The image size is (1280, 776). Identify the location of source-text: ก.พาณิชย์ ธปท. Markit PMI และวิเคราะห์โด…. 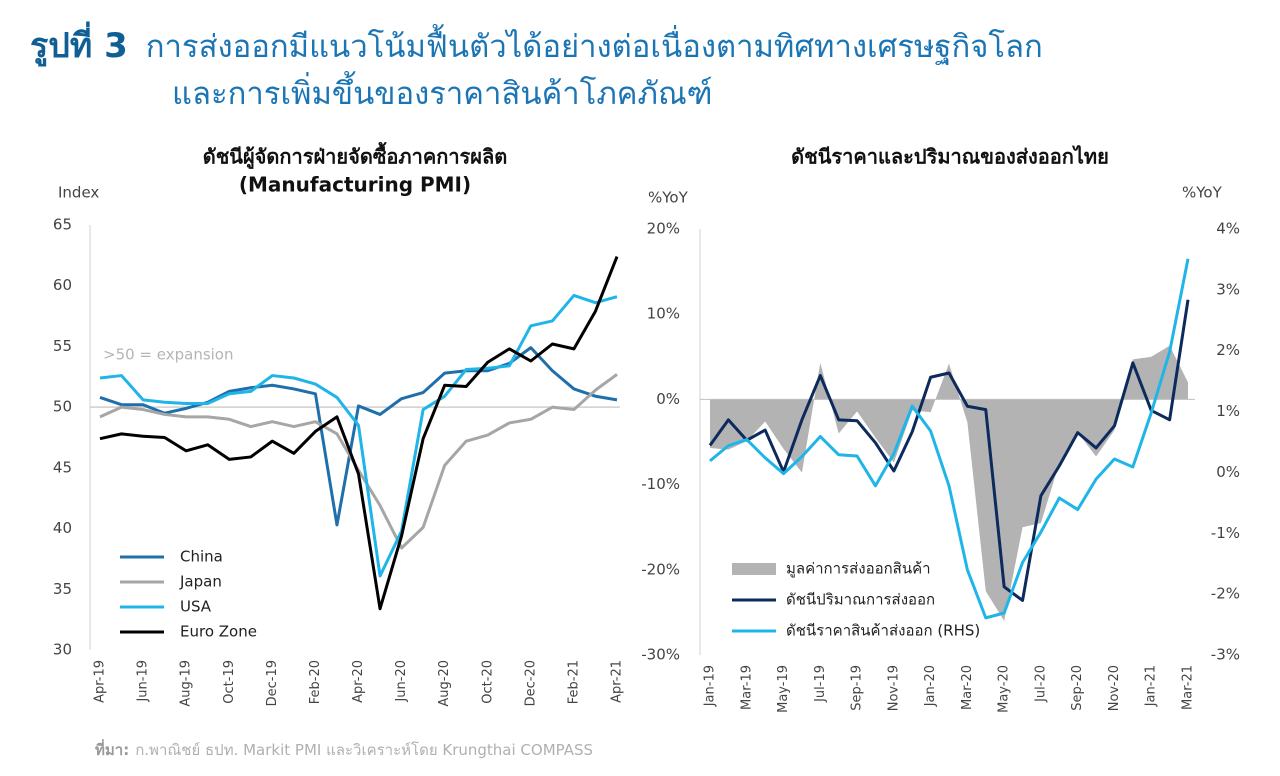
(364, 750).